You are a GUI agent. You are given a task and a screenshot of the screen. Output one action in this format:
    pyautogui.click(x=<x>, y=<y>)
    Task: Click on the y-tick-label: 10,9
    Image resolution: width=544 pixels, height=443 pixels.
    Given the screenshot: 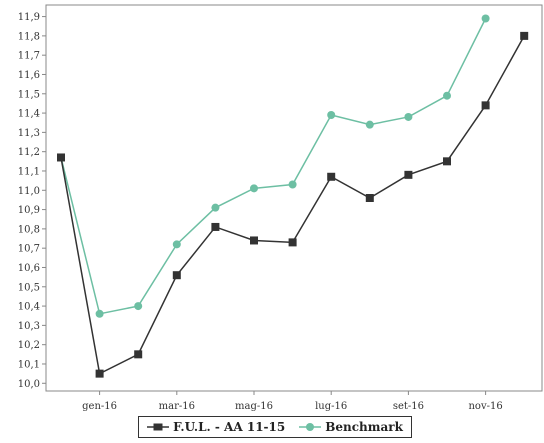 What is the action you would take?
    pyautogui.click(x=29, y=210)
    